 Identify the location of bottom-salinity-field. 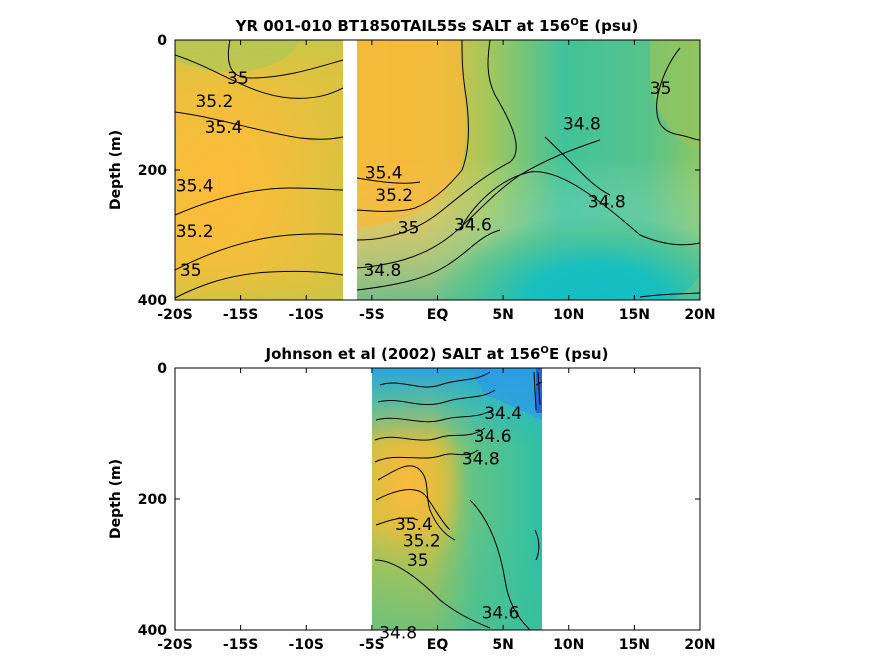
(457, 499).